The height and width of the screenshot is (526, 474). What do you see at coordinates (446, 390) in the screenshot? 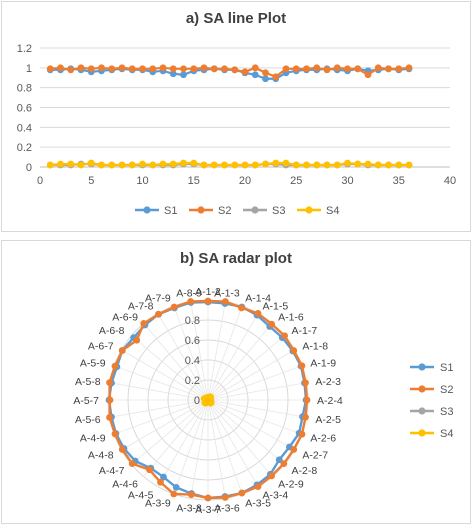
I see `legend-label: S2` at bounding box center [446, 390].